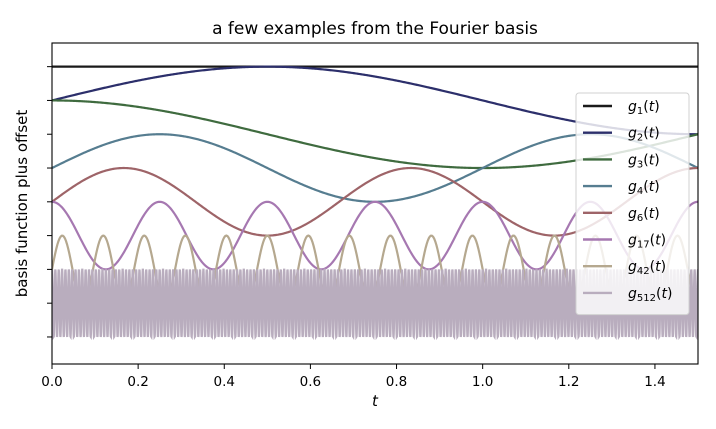 Image resolution: width=716 pixels, height=429 pixels. Describe the element at coordinates (482, 382) in the screenshot. I see `x-tick-label: 1.0` at that location.